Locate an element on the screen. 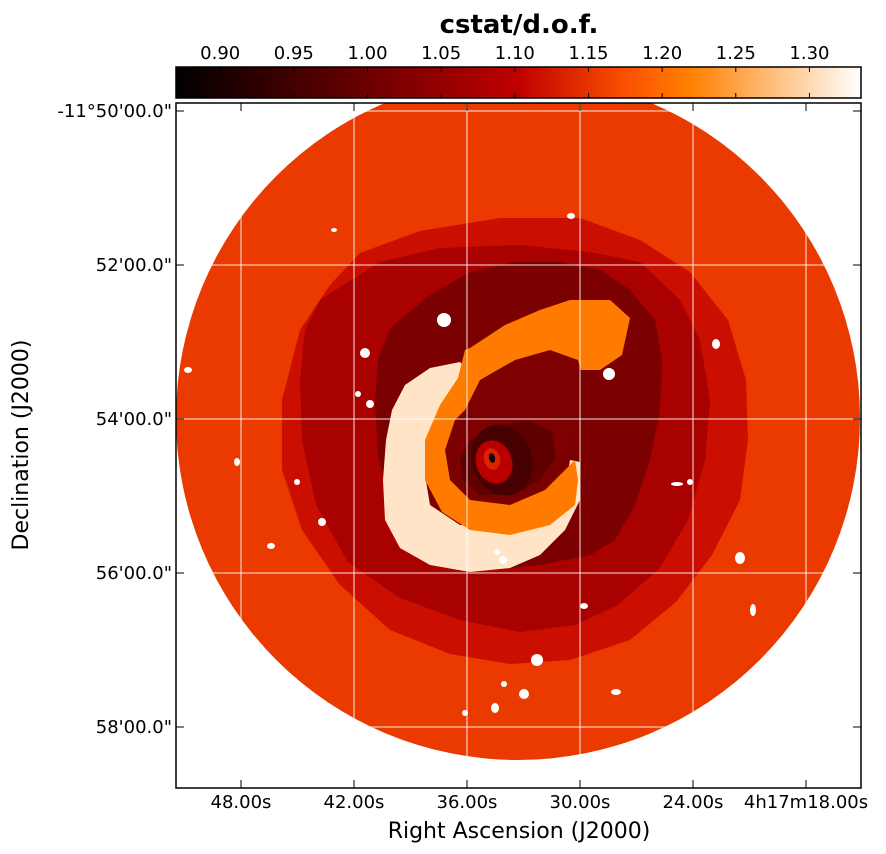  y-axis-label: Declination (J2000) is located at coordinates (21, 445).